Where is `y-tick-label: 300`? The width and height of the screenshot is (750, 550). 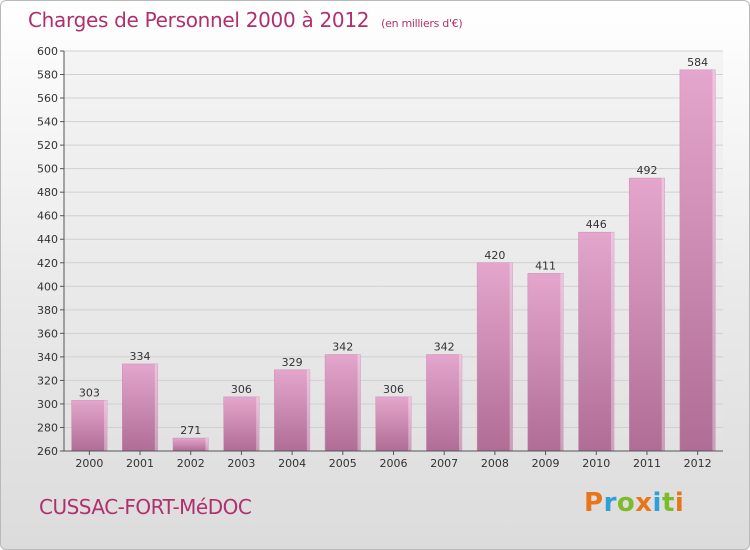
y-tick-label: 300 is located at coordinates (47, 404).